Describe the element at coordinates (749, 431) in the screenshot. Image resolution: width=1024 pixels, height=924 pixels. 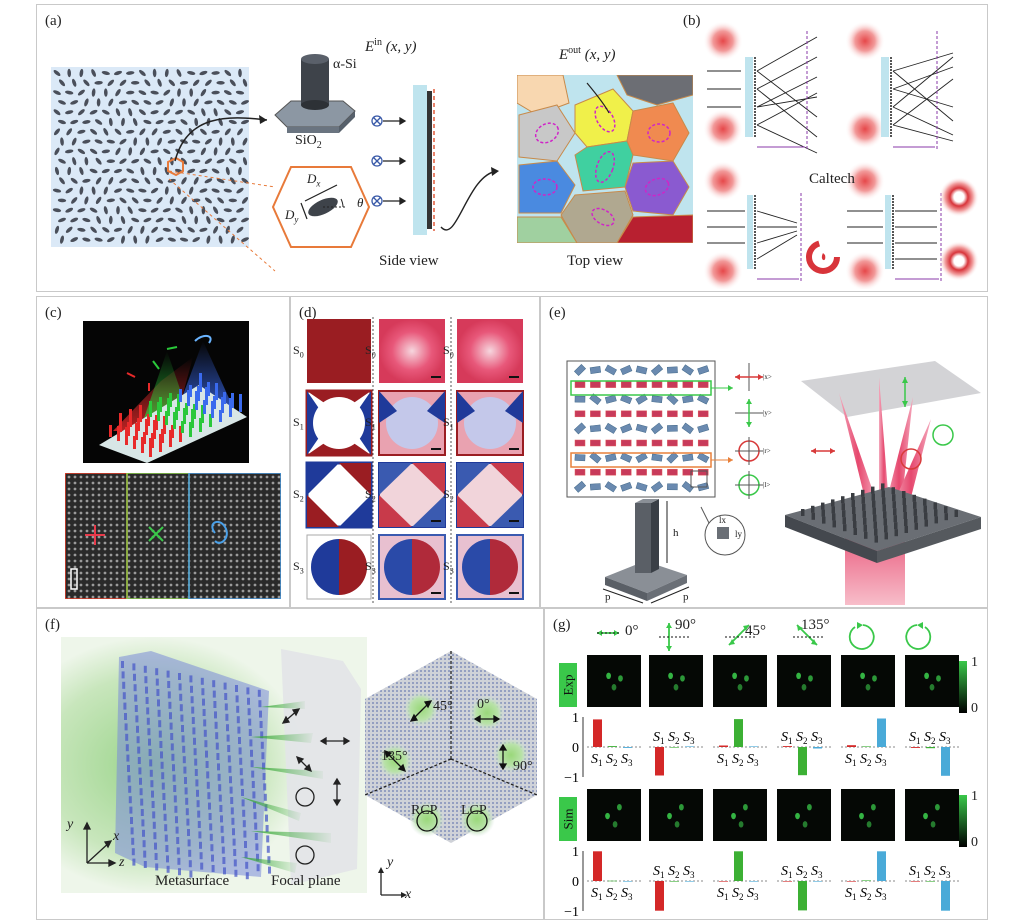
I see `polarization-state-icons` at that location.